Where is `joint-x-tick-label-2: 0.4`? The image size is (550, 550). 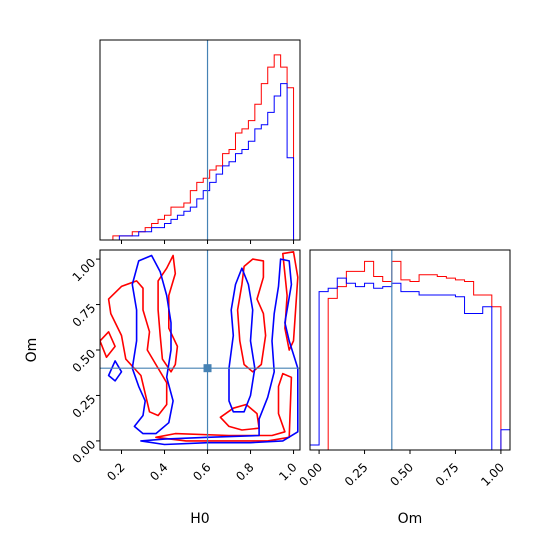 joint-x-tick-label-2: 0.4 is located at coordinates (158, 471).